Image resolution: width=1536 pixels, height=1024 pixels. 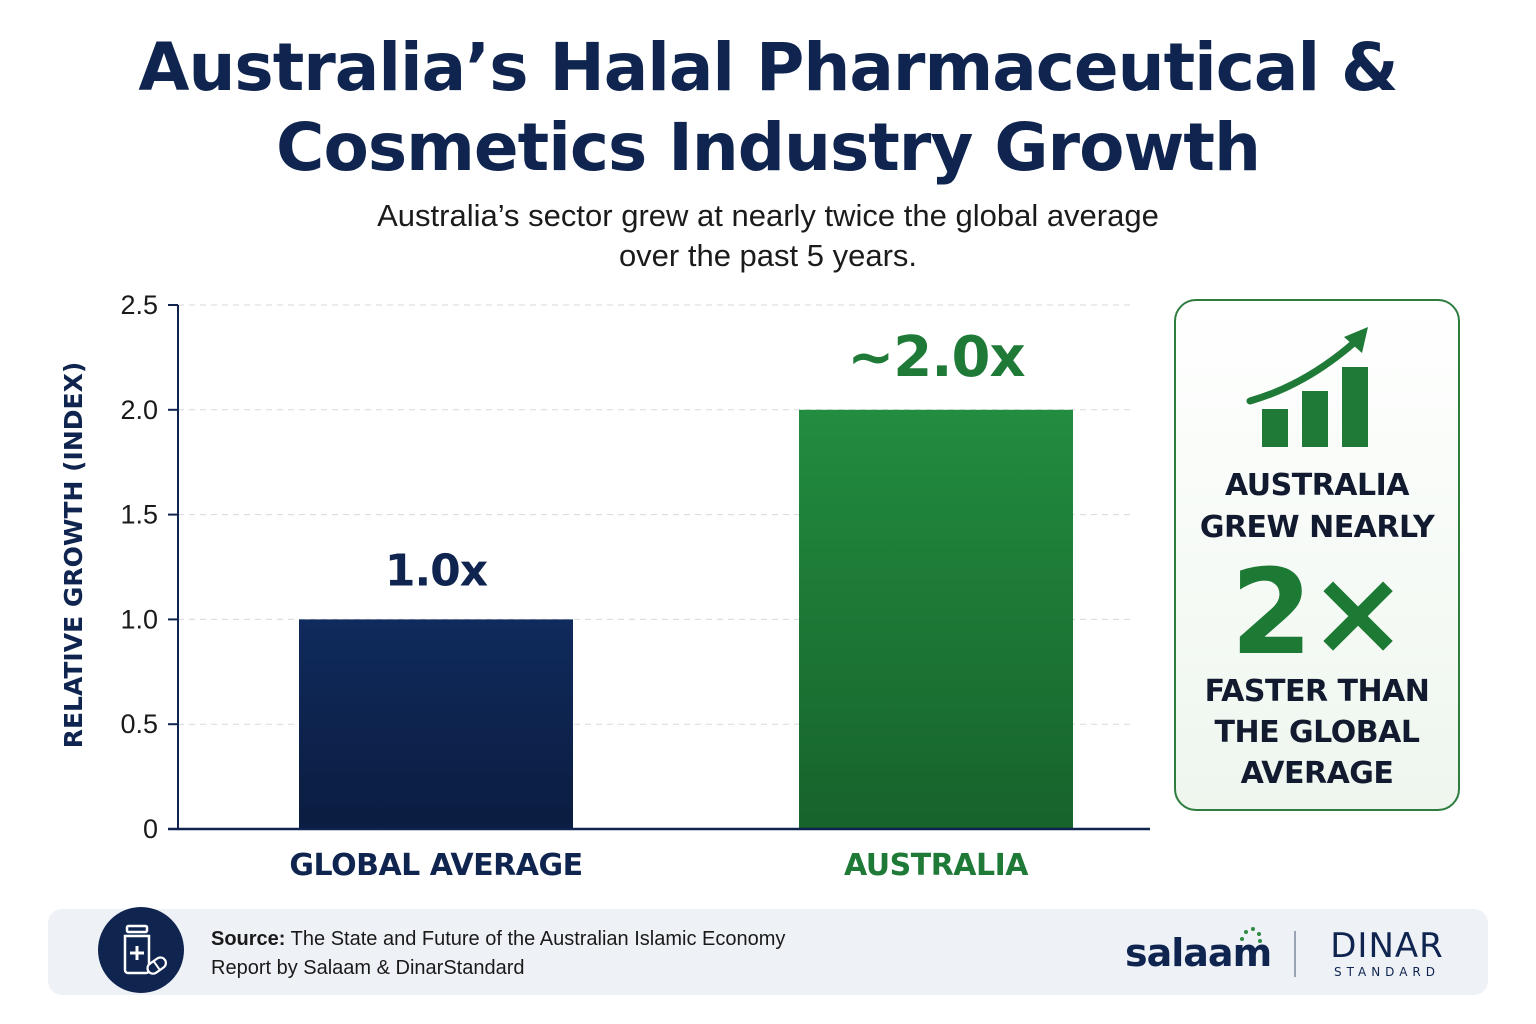 What do you see at coordinates (436, 570) in the screenshot?
I see `bar-value-label: 1.0x` at bounding box center [436, 570].